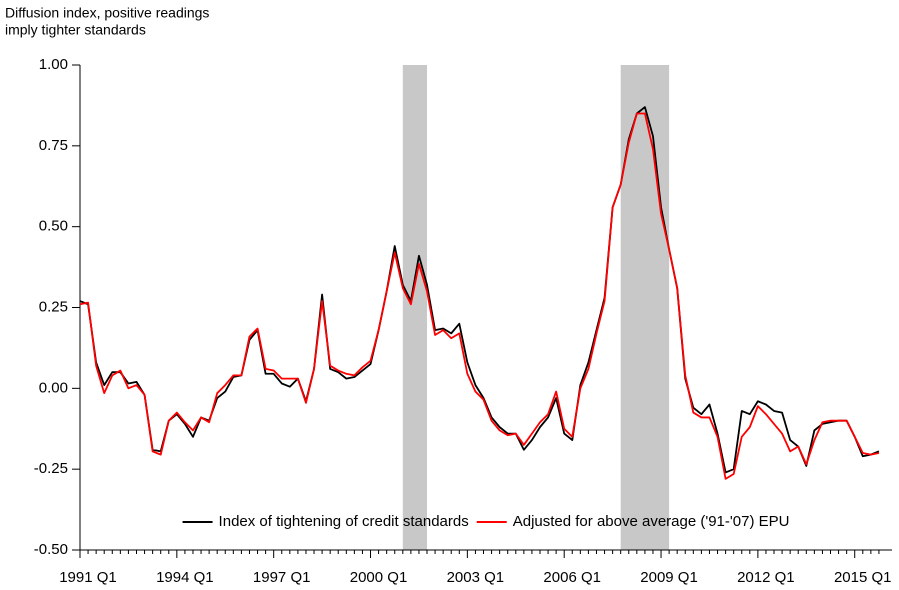  Describe the element at coordinates (379, 577) in the screenshot. I see `x-tick-label: 2000 Q1` at that location.